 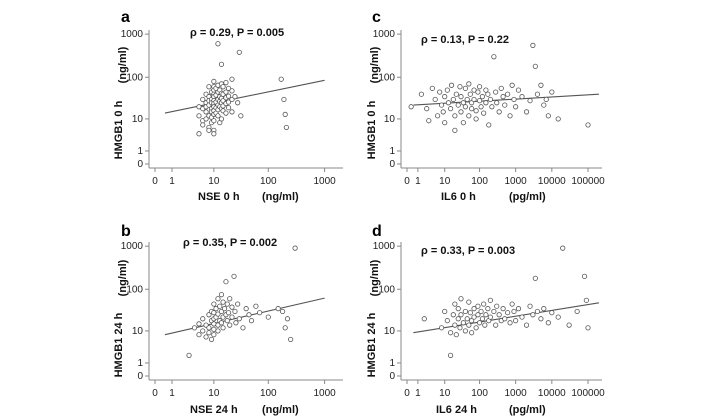 I want to click on x-tick-label: 10, so click(x=445, y=393).